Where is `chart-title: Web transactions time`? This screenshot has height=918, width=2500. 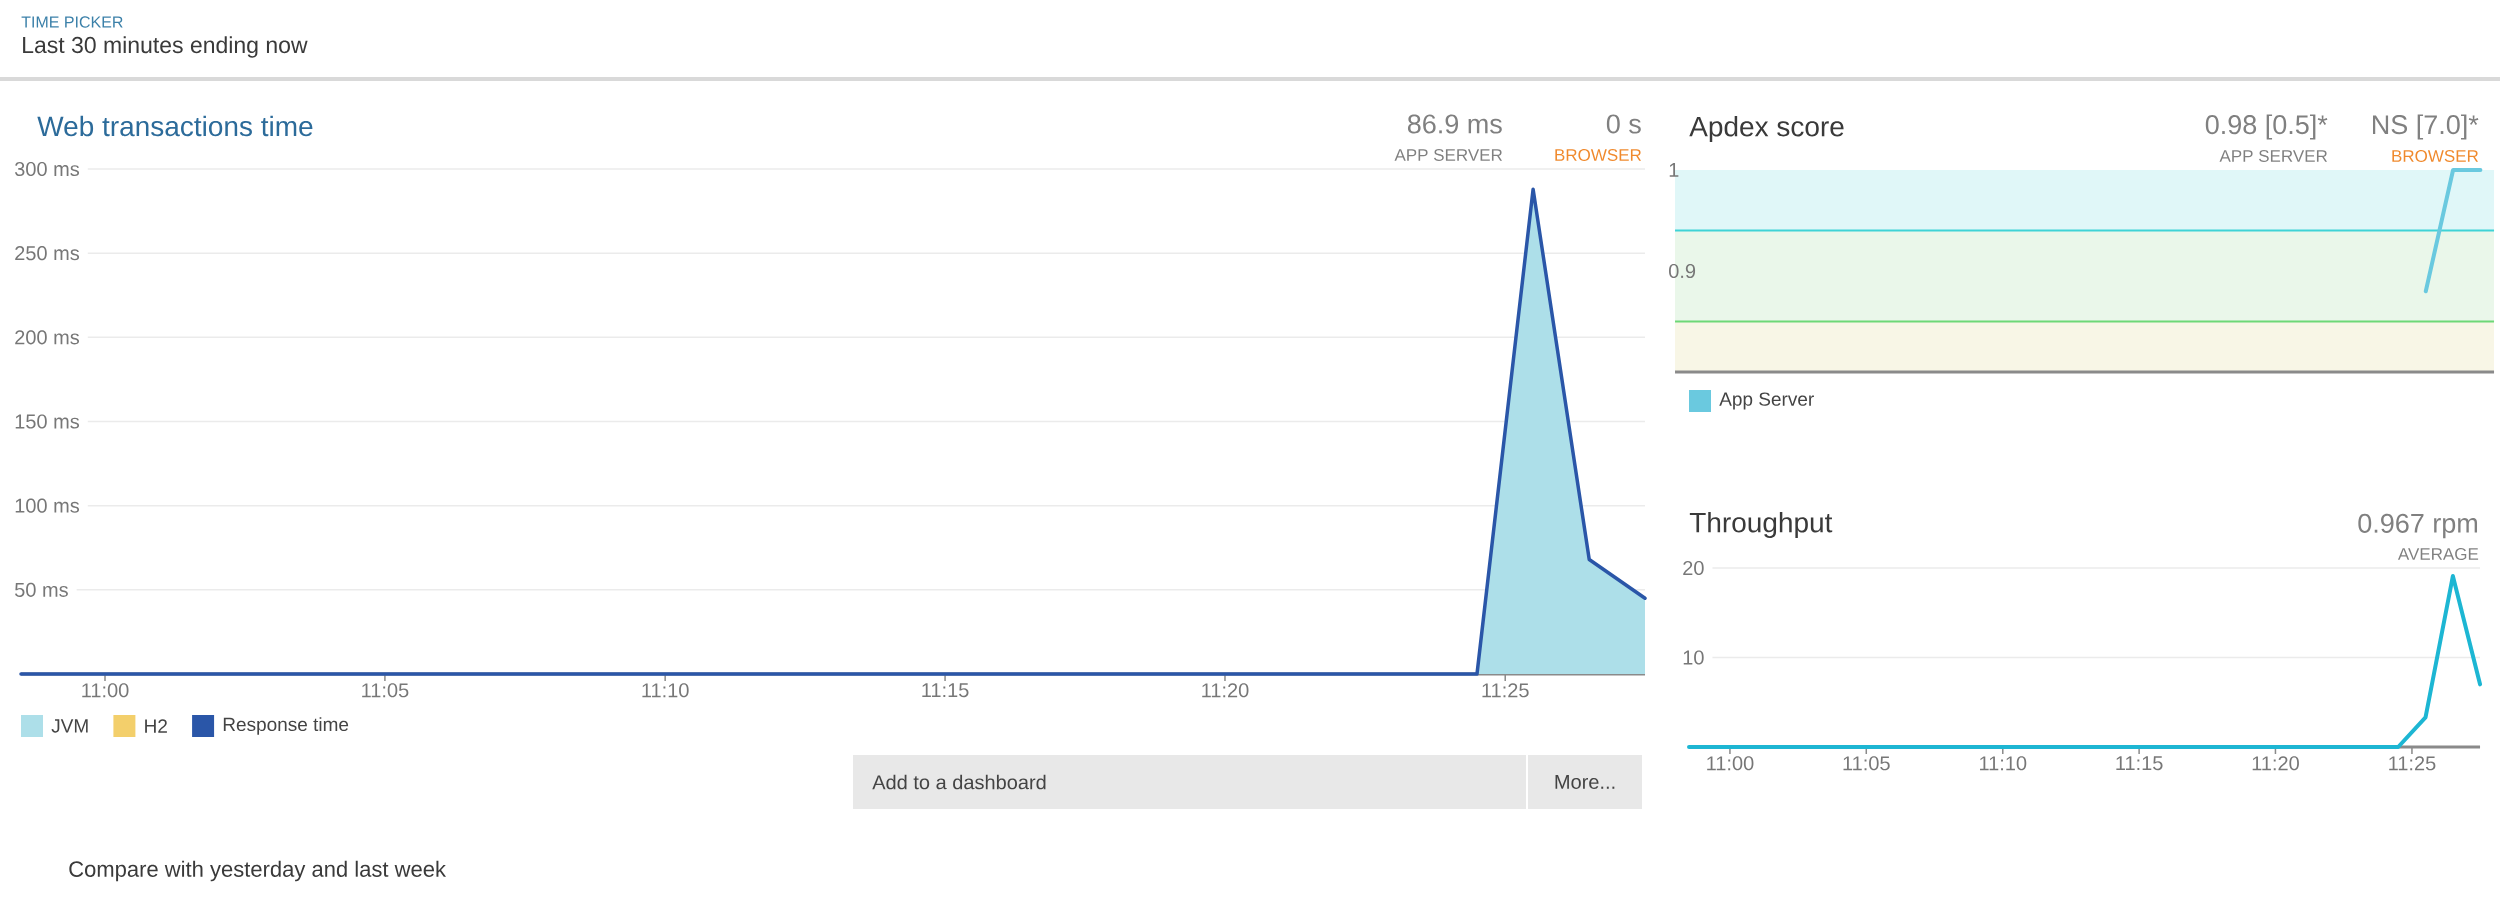 chart-title: Web transactions time is located at coordinates (175, 126).